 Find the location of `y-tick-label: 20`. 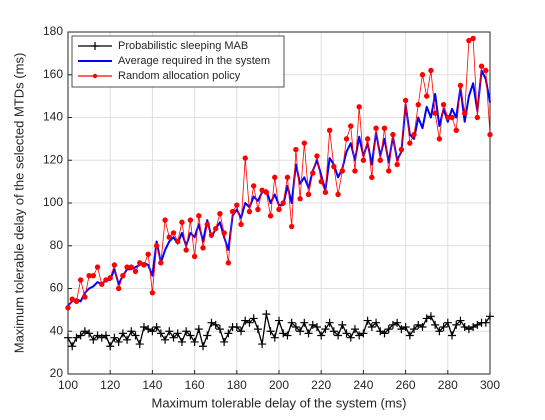

y-tick-label: 20 is located at coordinates (57, 373).